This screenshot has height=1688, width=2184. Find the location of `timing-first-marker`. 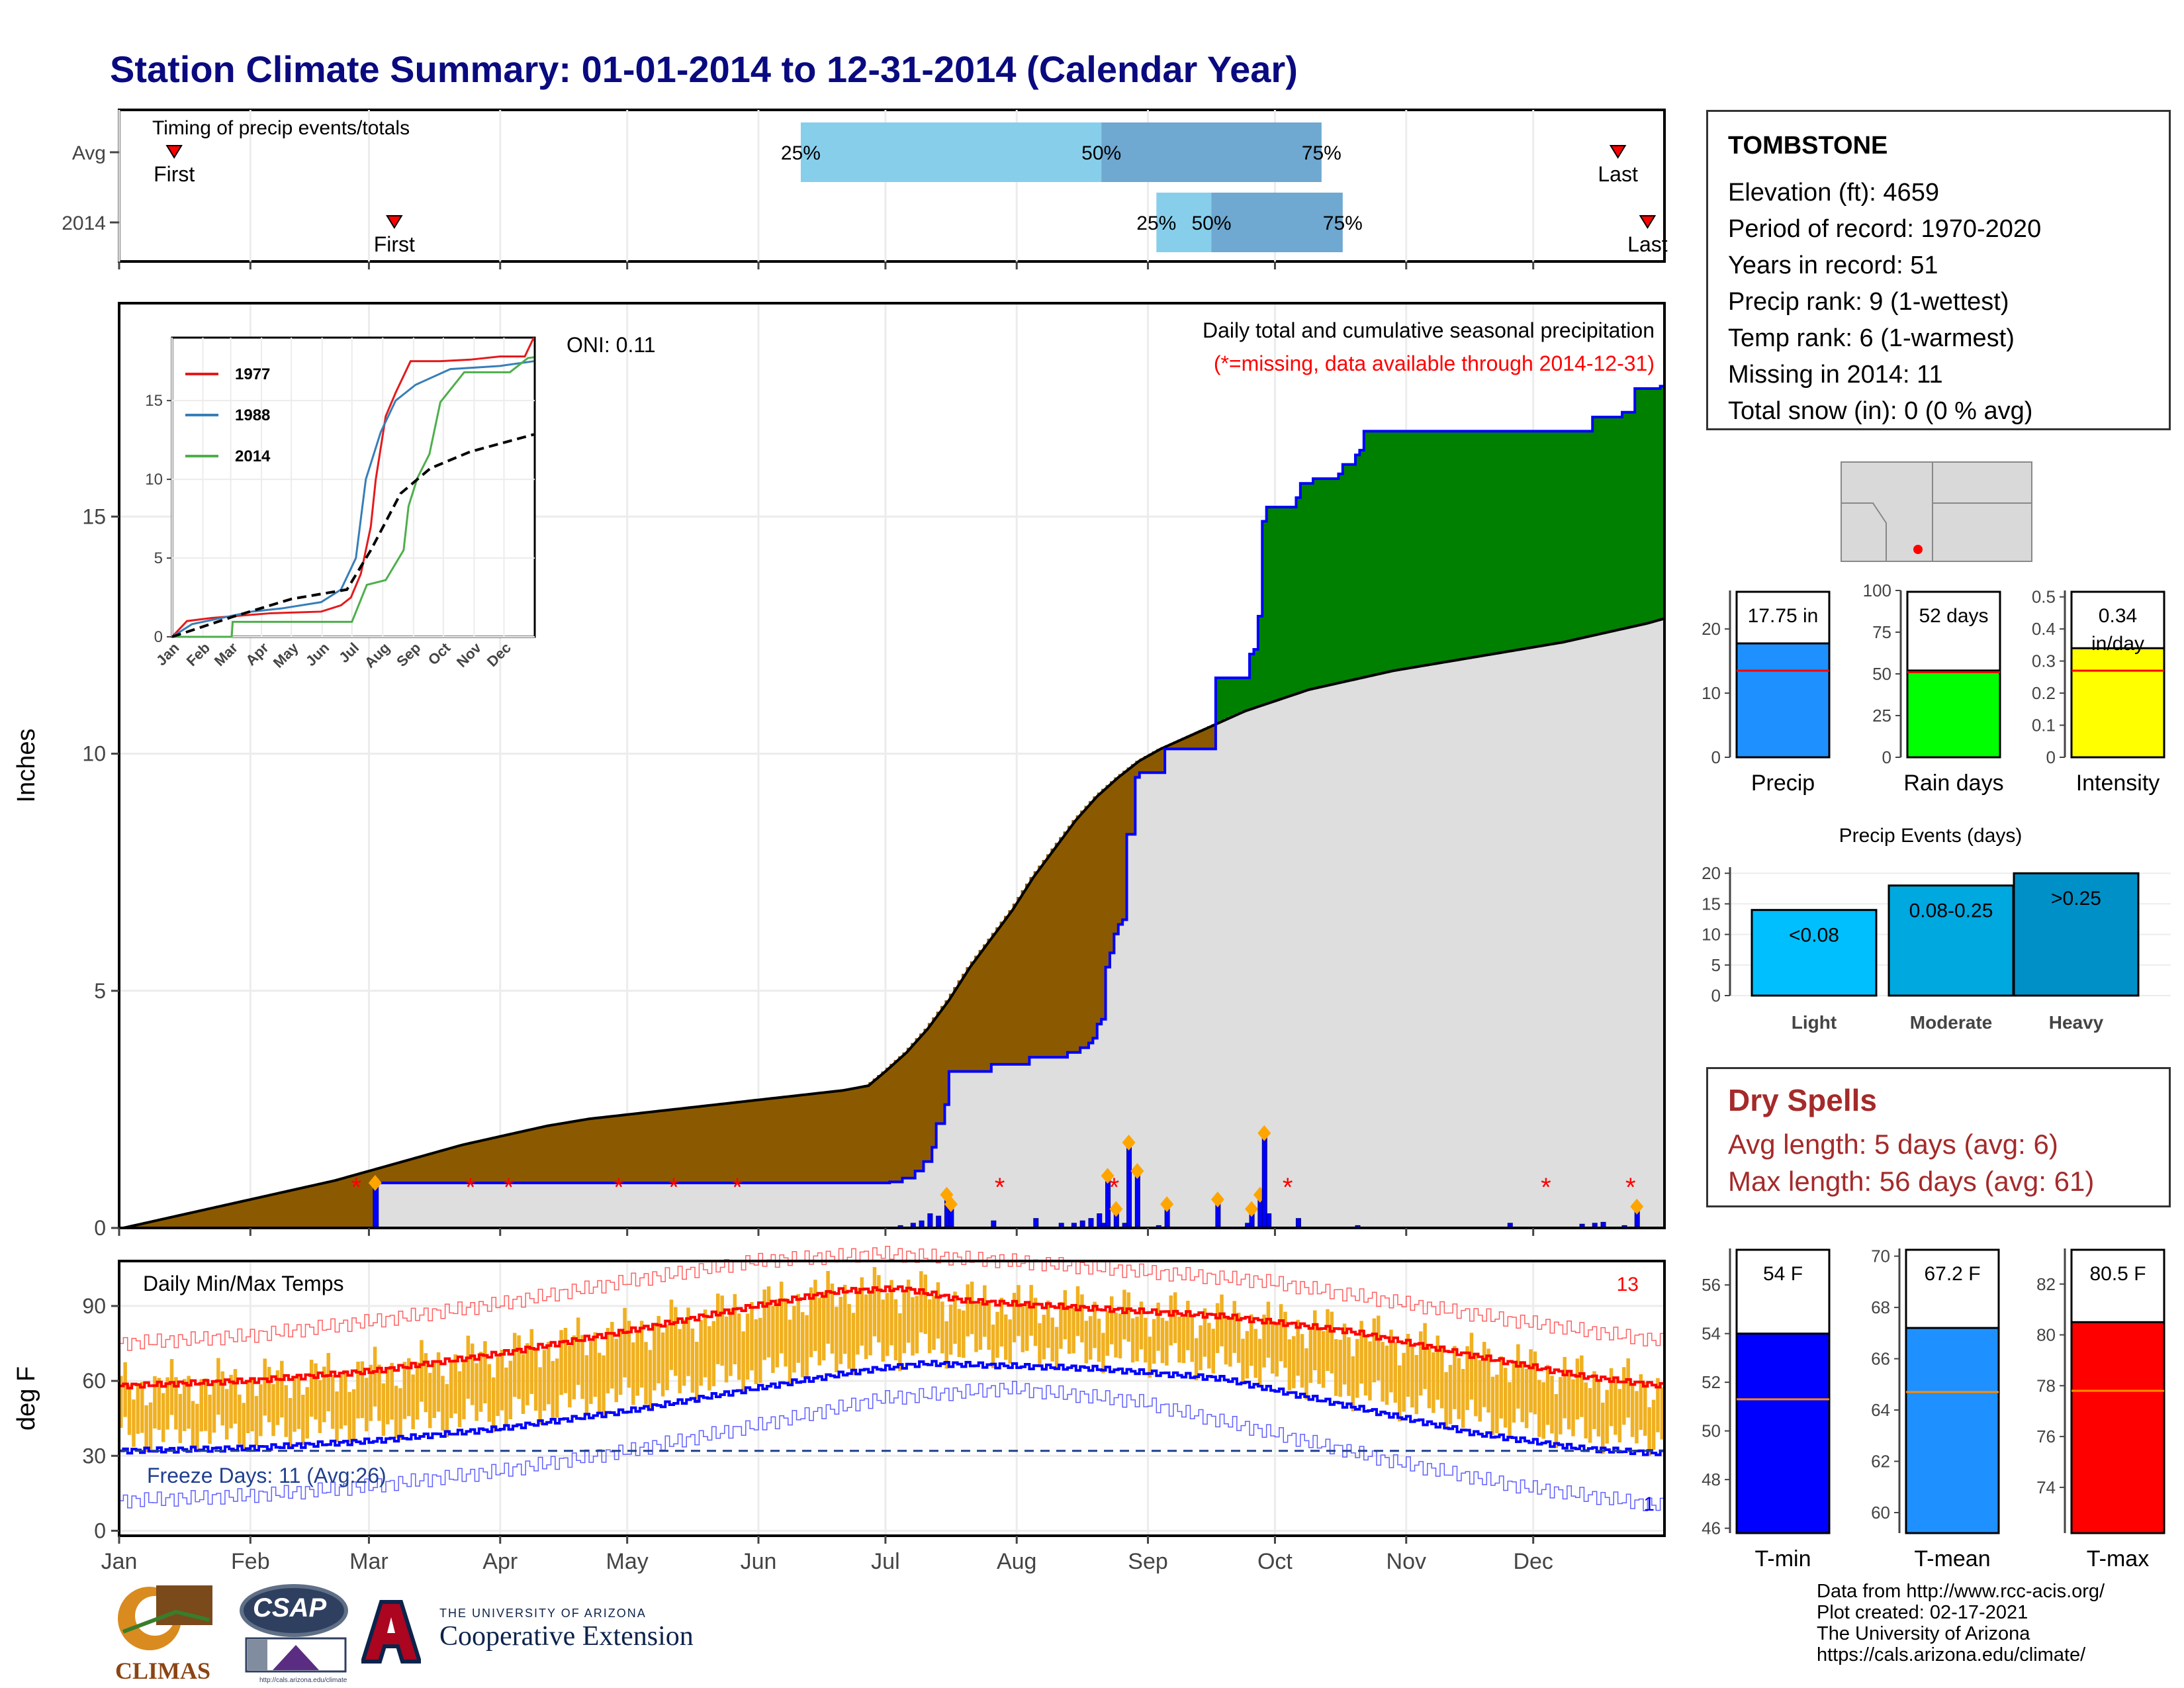

timing-first-marker is located at coordinates (174, 152).